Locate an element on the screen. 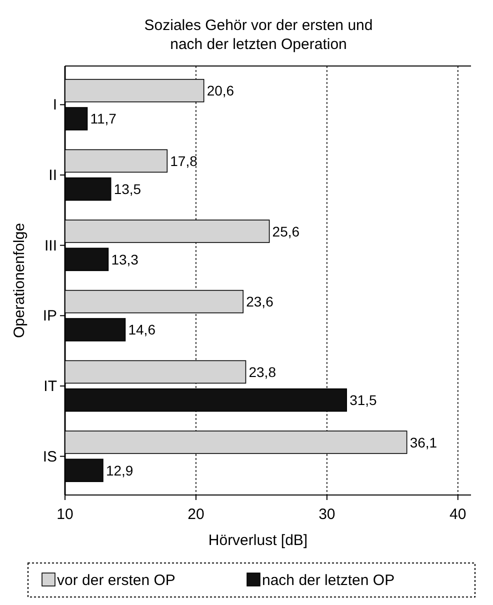 Image resolution: width=493 pixels, height=605 pixels. y-tick-label: IT is located at coordinates (50, 386).